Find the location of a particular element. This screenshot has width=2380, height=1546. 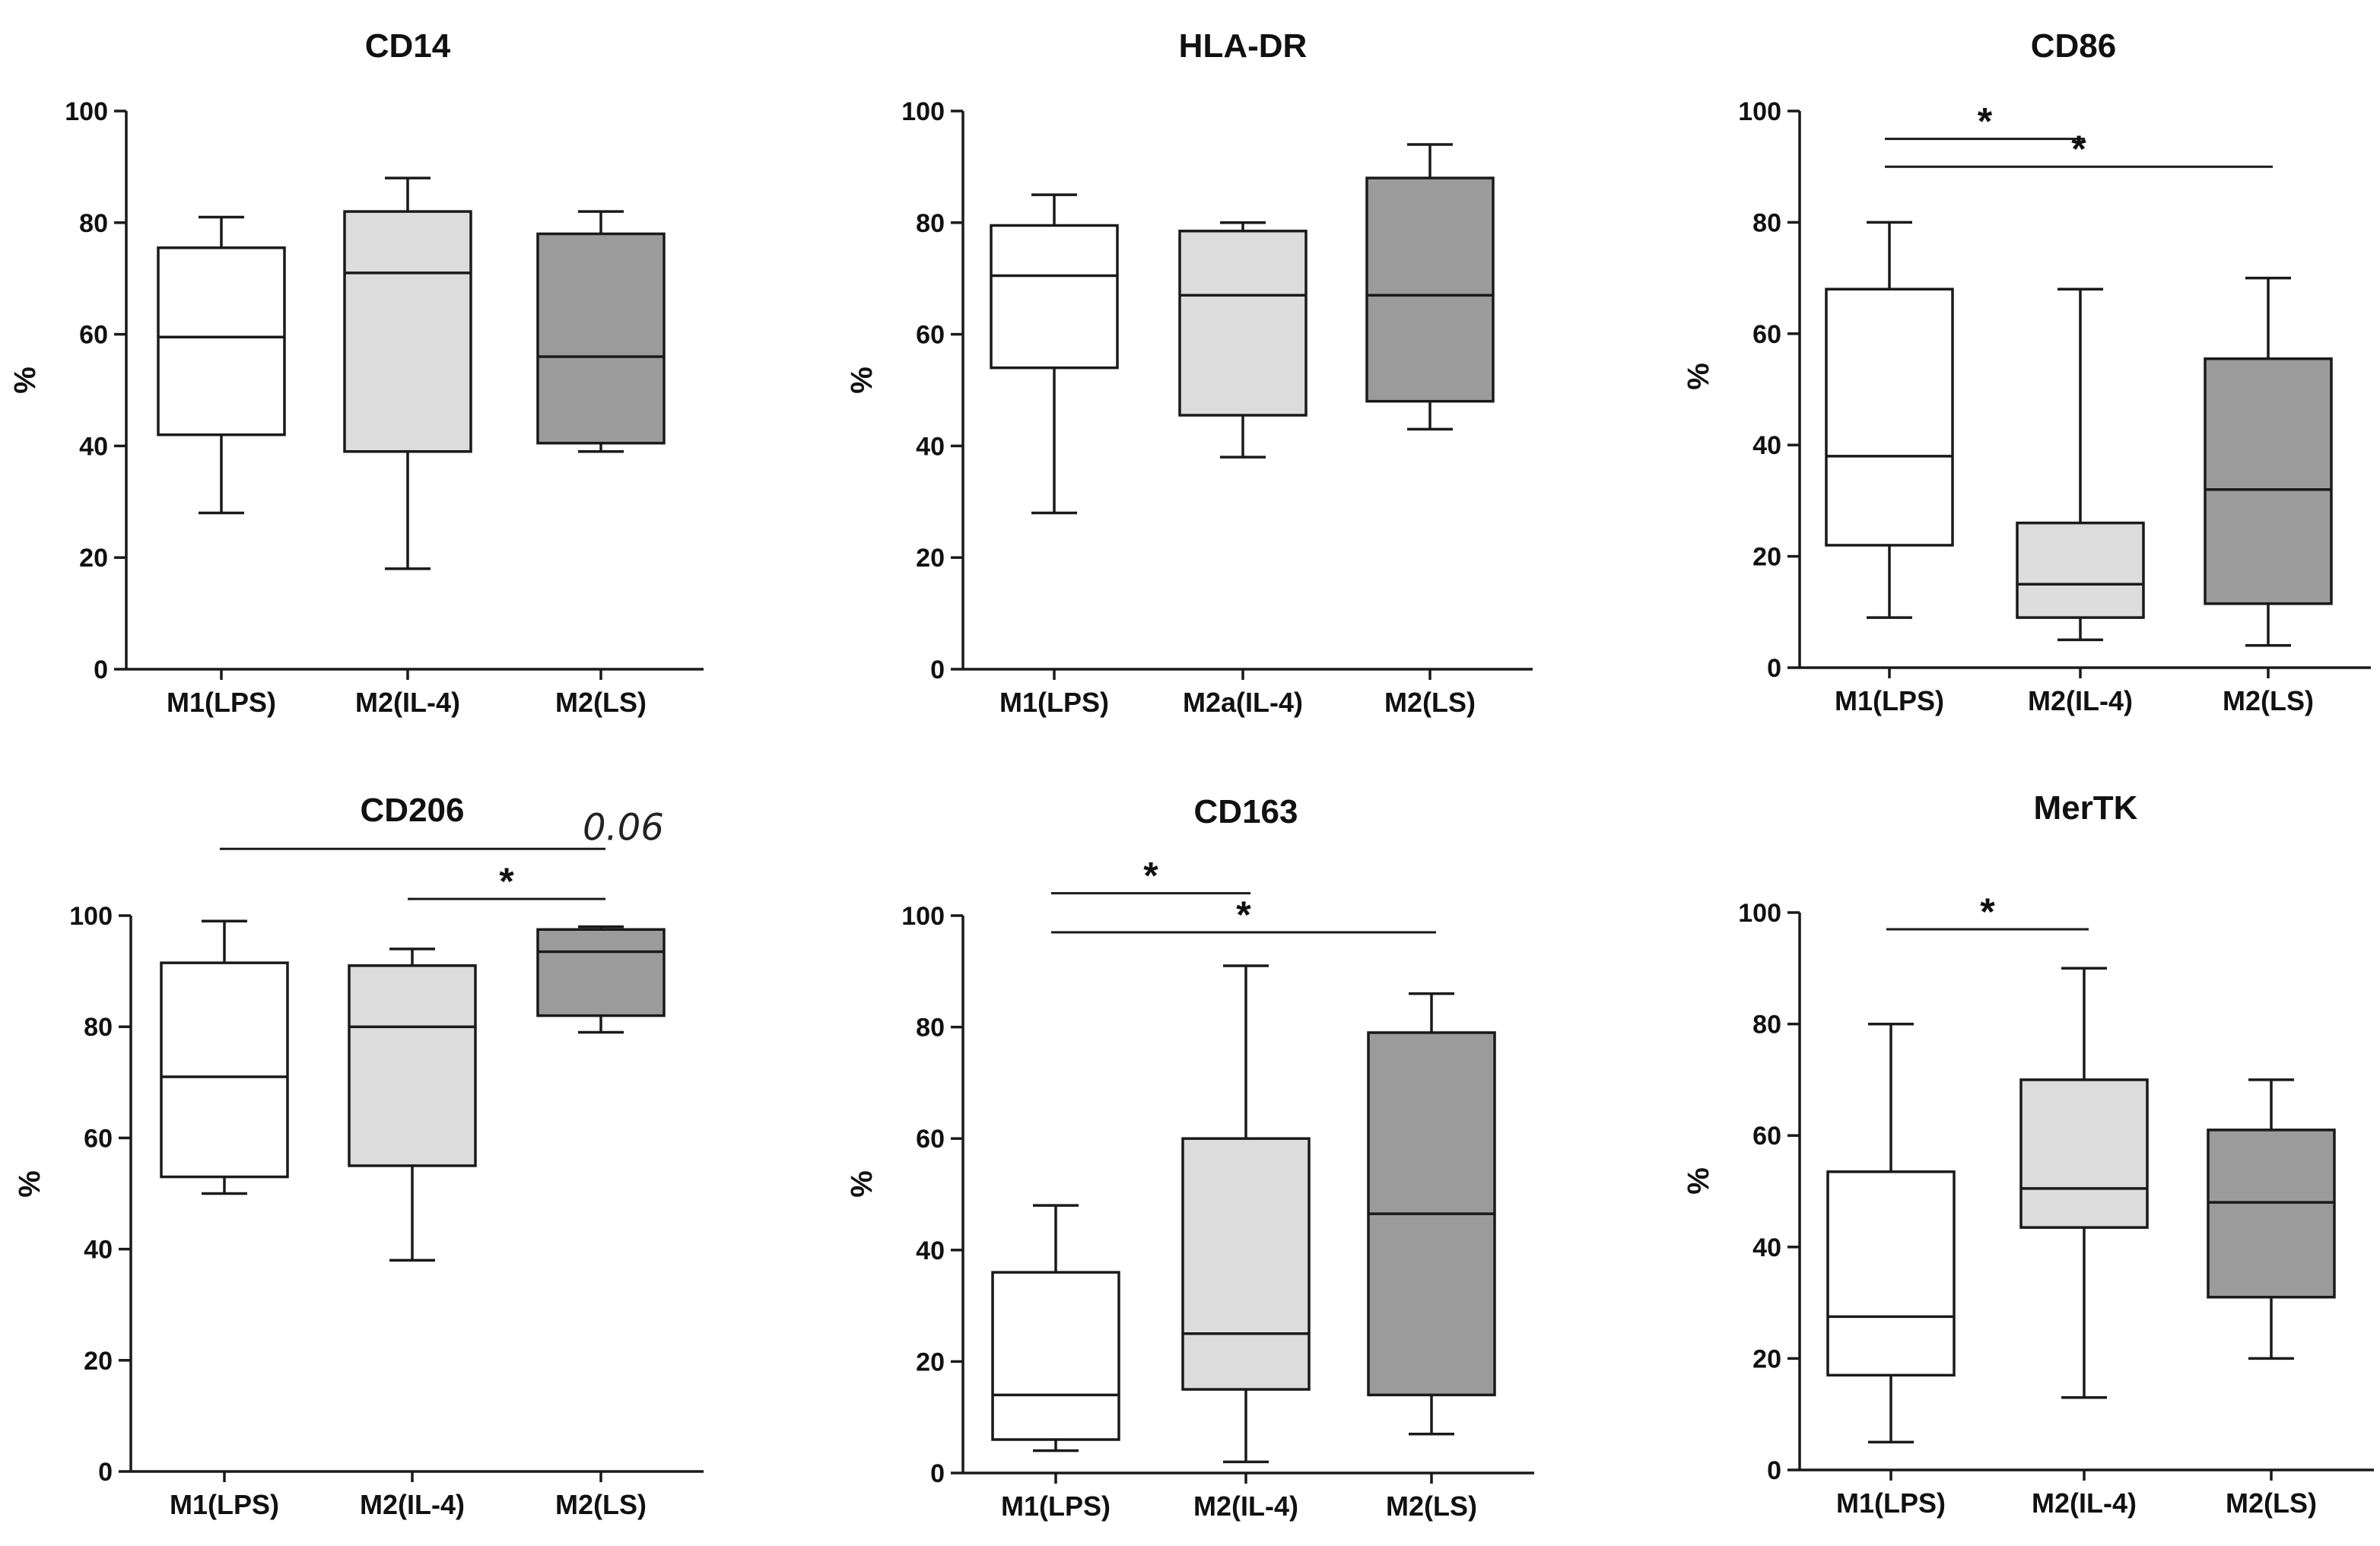

chart-panel-1: CD14% 0 20 40 60 80 100 M1(LPS) M2(IL-4) M2(LS) is located at coordinates (356, 372).